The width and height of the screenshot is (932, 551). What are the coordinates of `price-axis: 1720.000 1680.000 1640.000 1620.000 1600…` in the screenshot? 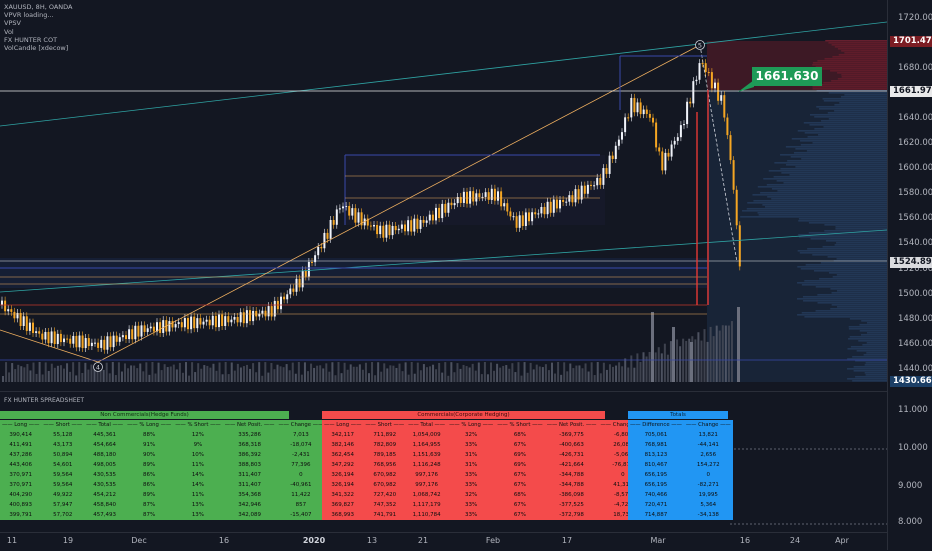 It's located at (909, 275).